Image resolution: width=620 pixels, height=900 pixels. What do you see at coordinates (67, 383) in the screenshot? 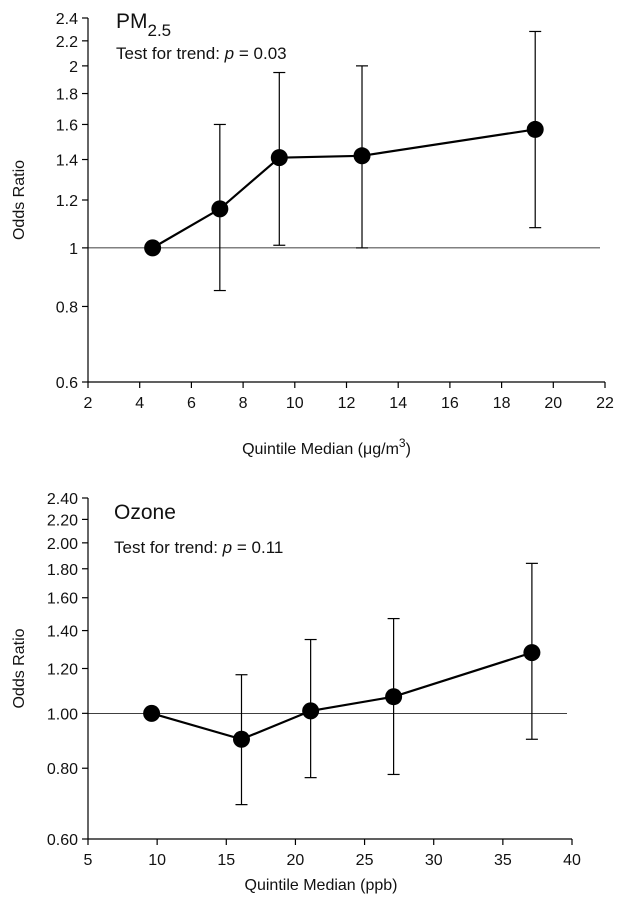
I see `y-tick-label: 0.6` at bounding box center [67, 383].